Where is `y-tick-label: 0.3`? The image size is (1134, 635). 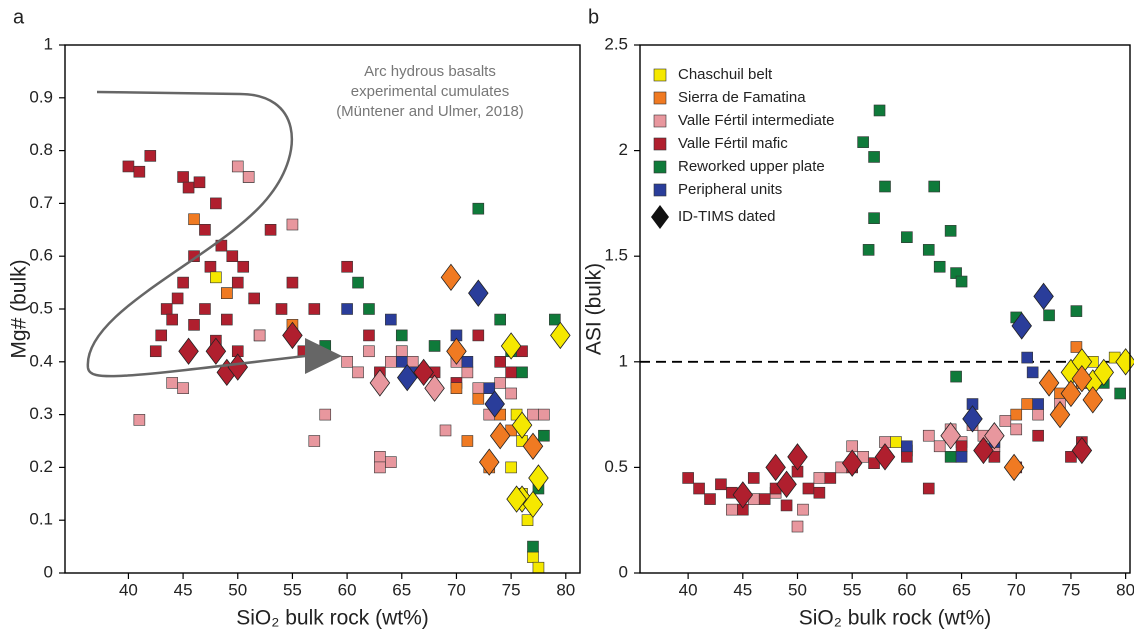 y-tick-label: 0.3 is located at coordinates (41, 413).